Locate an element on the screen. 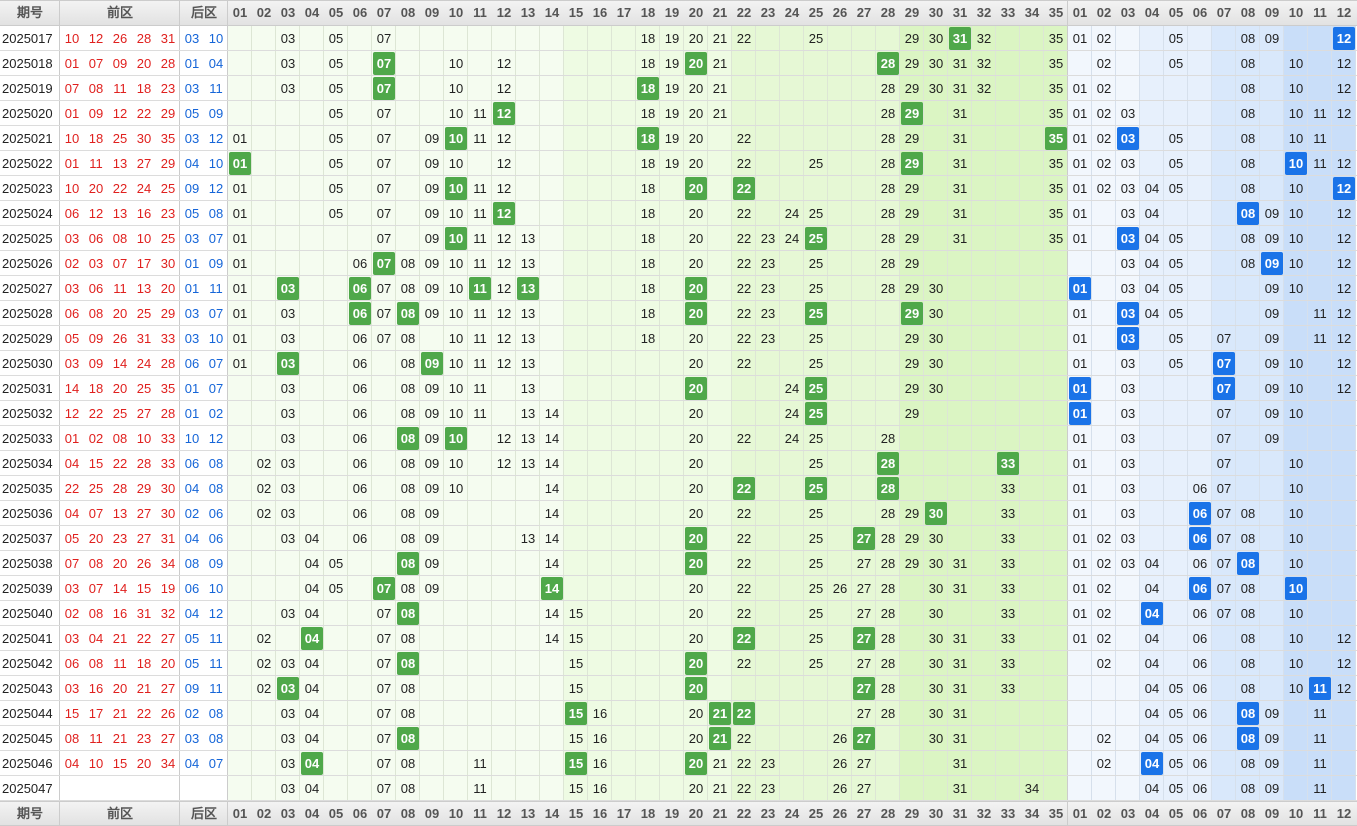 This screenshot has width=1357, height=826. back-number: 09 is located at coordinates (216, 113).